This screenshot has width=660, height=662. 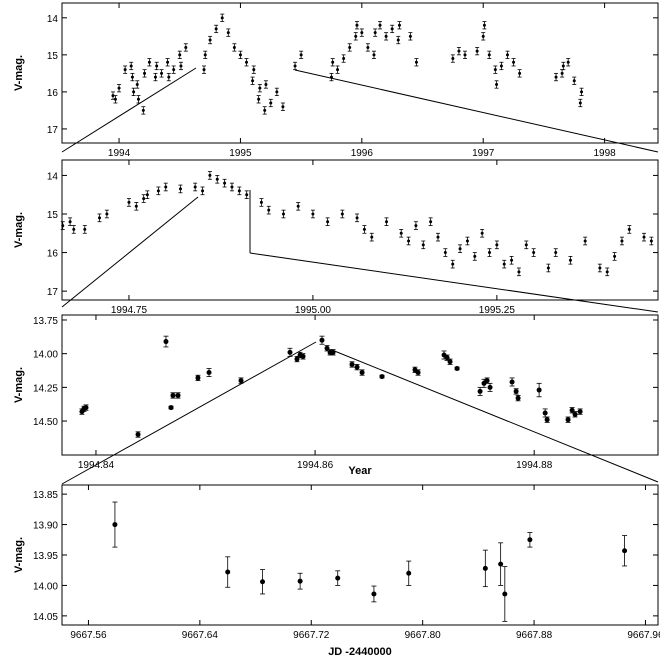 I want to click on y-tick-label: 17, so click(x=53, y=130).